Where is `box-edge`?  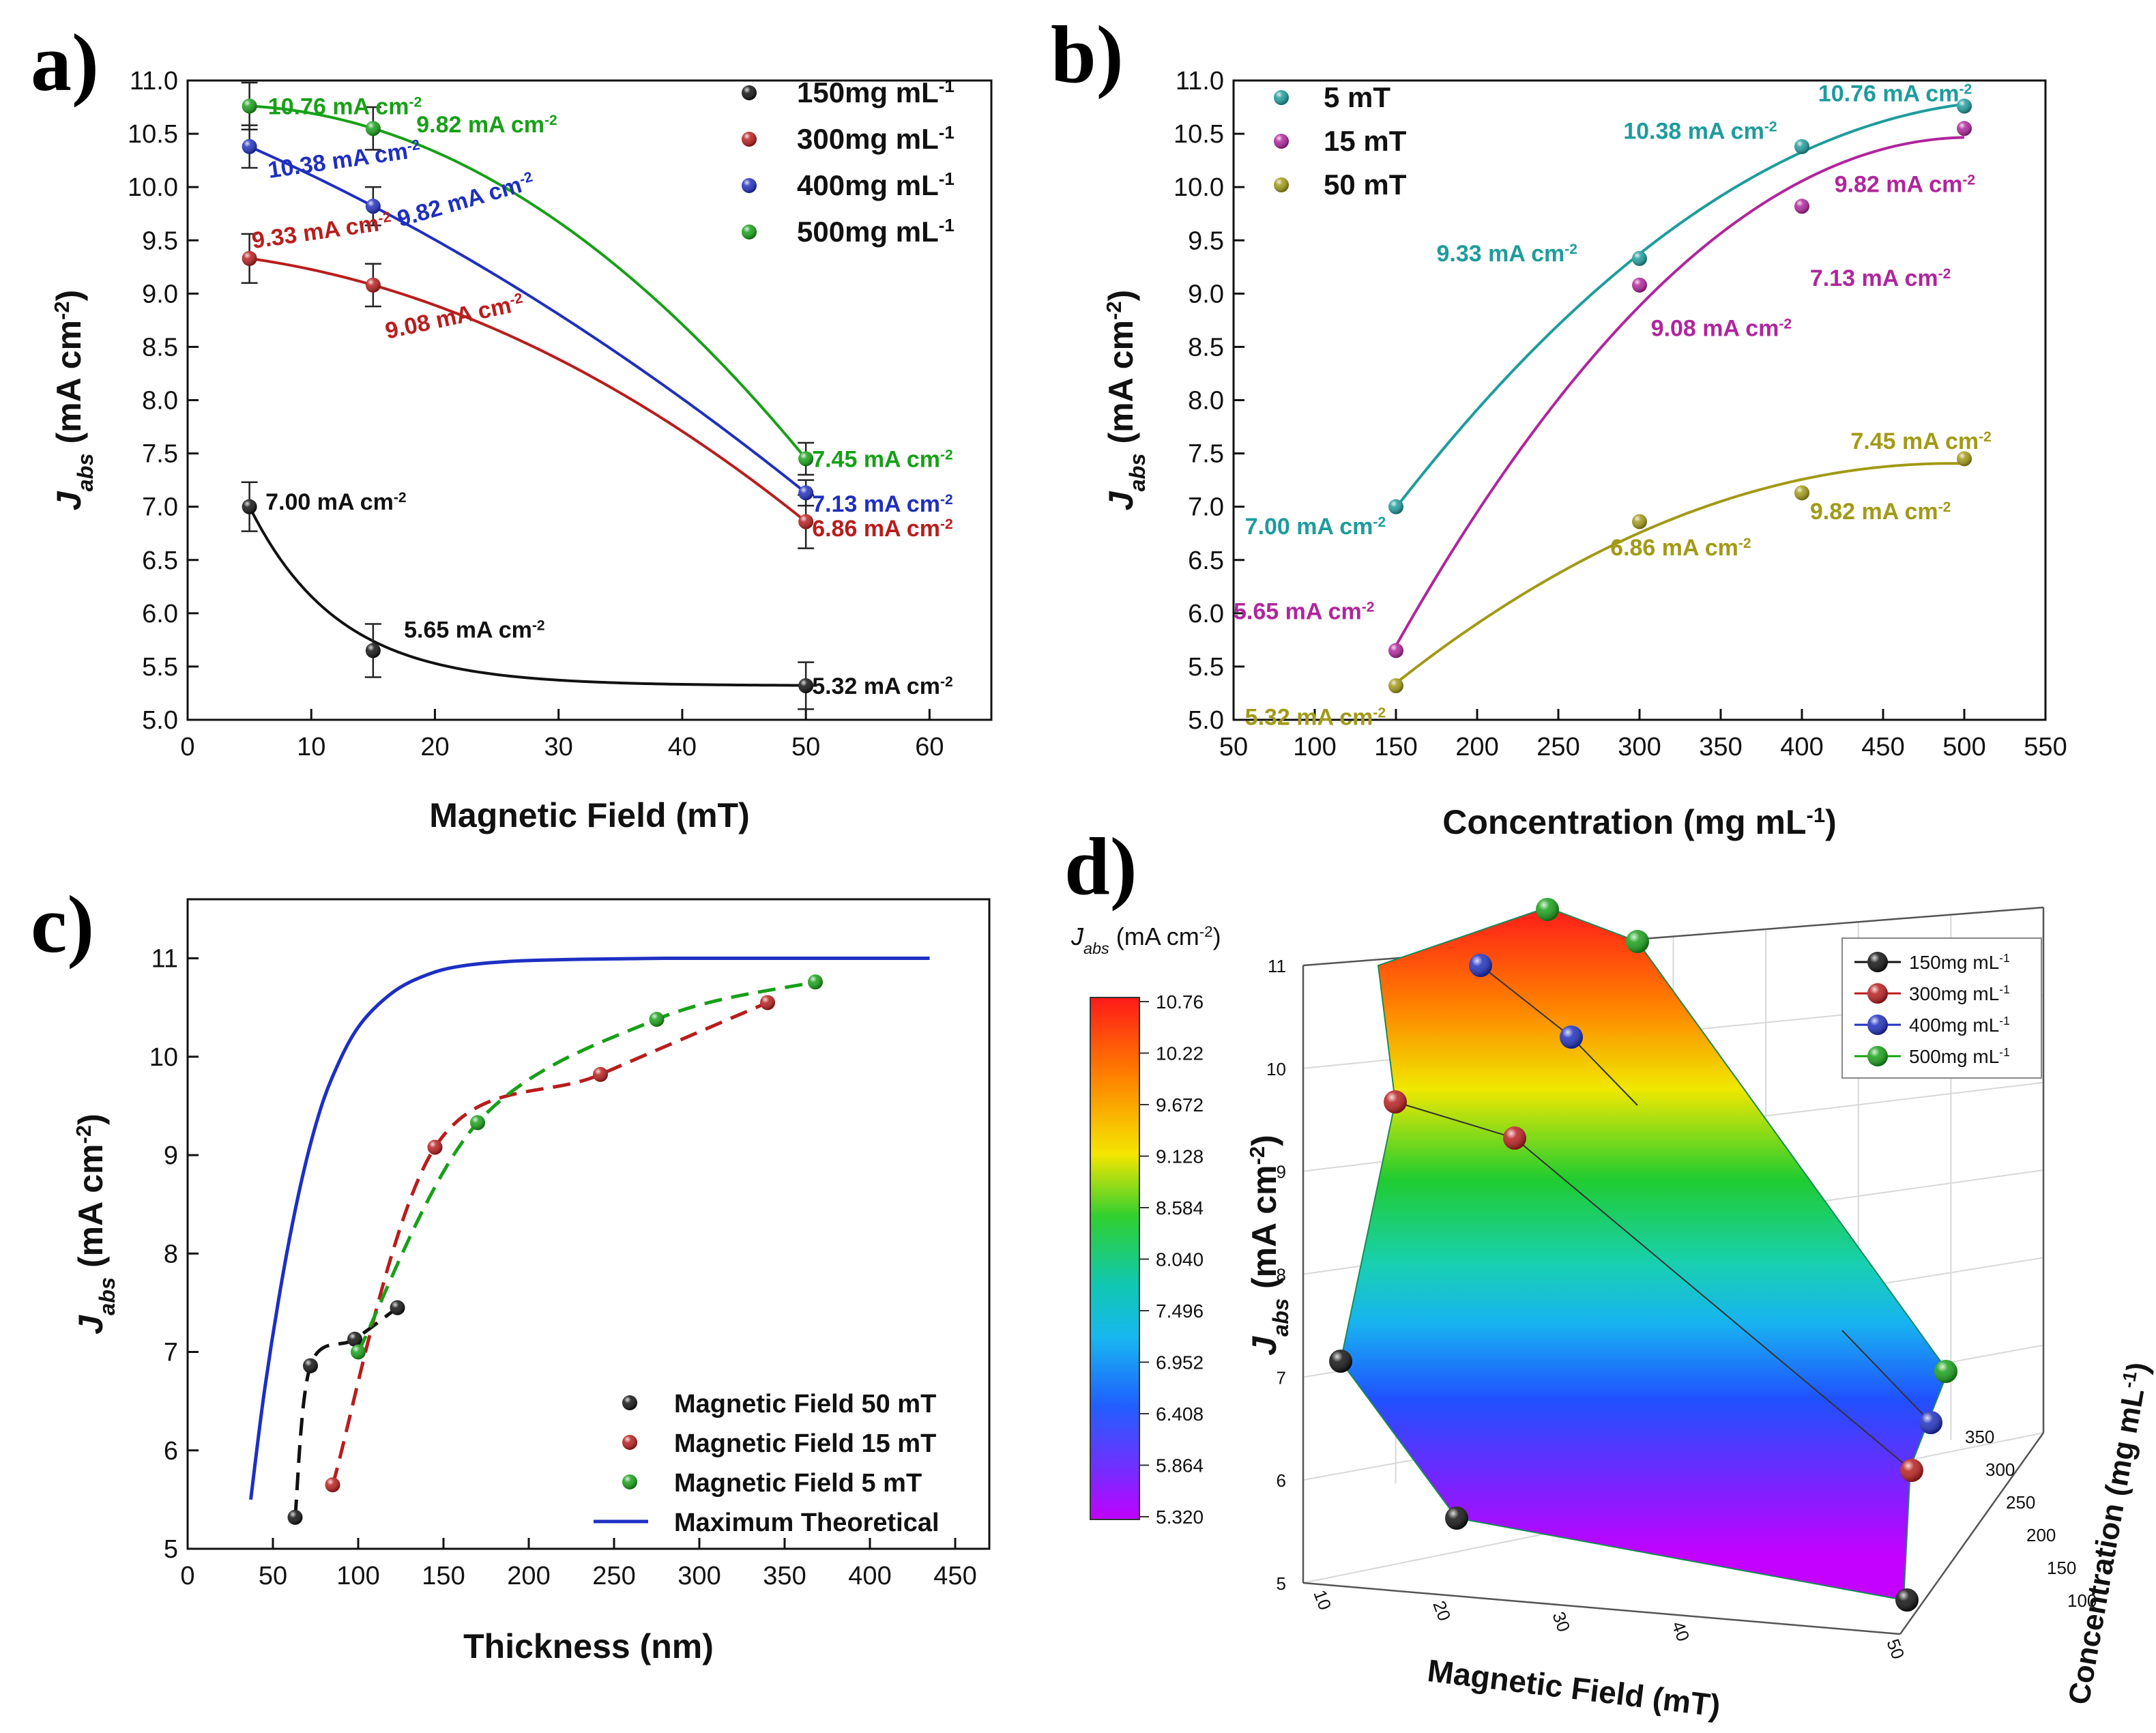
box-edge is located at coordinates (1601, 1608).